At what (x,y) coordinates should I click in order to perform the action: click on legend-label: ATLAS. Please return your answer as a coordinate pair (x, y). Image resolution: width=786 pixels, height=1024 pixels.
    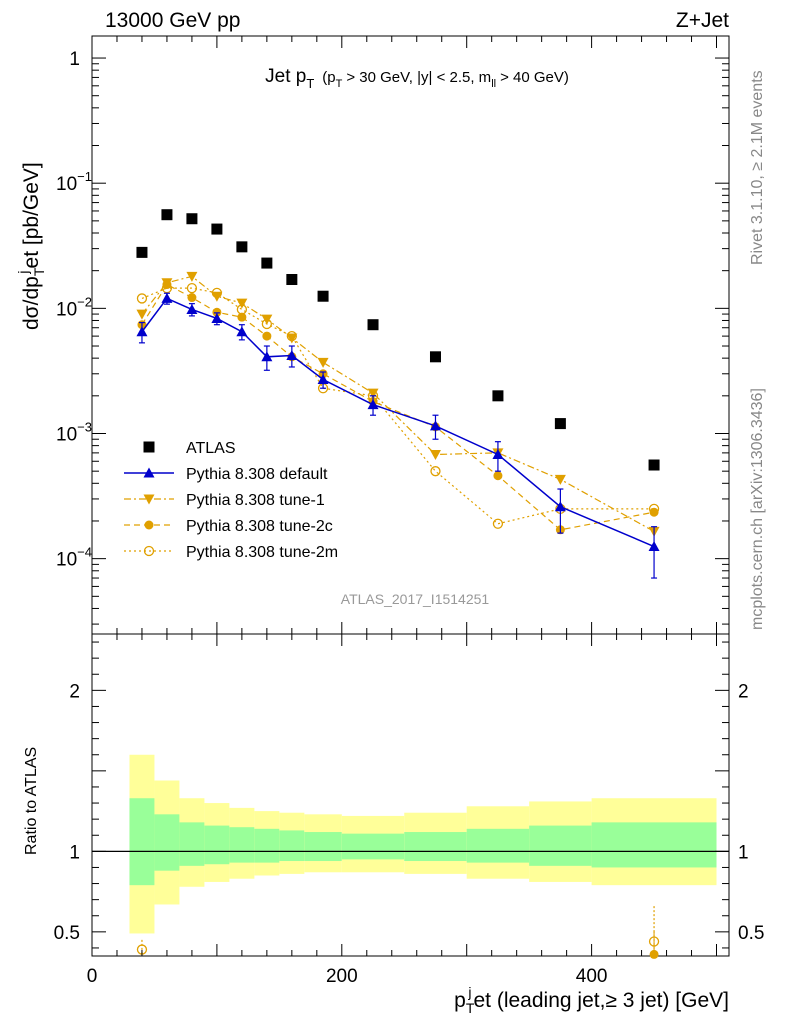
    Looking at the image, I should click on (211, 448).